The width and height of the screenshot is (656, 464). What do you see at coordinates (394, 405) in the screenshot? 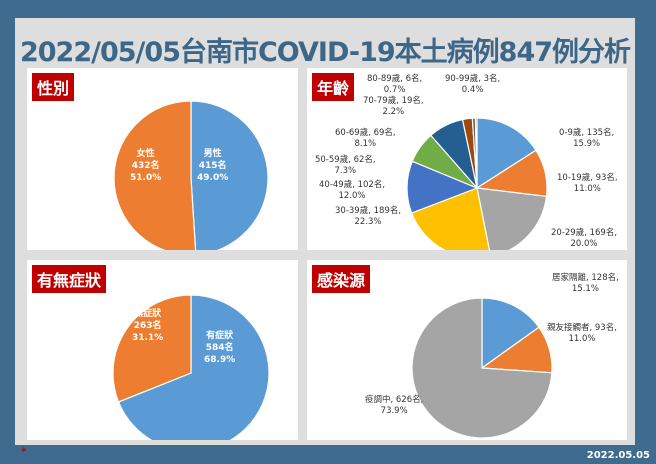
I see `slice-label: 疫調中, 626名, 73.9%` at bounding box center [394, 405].